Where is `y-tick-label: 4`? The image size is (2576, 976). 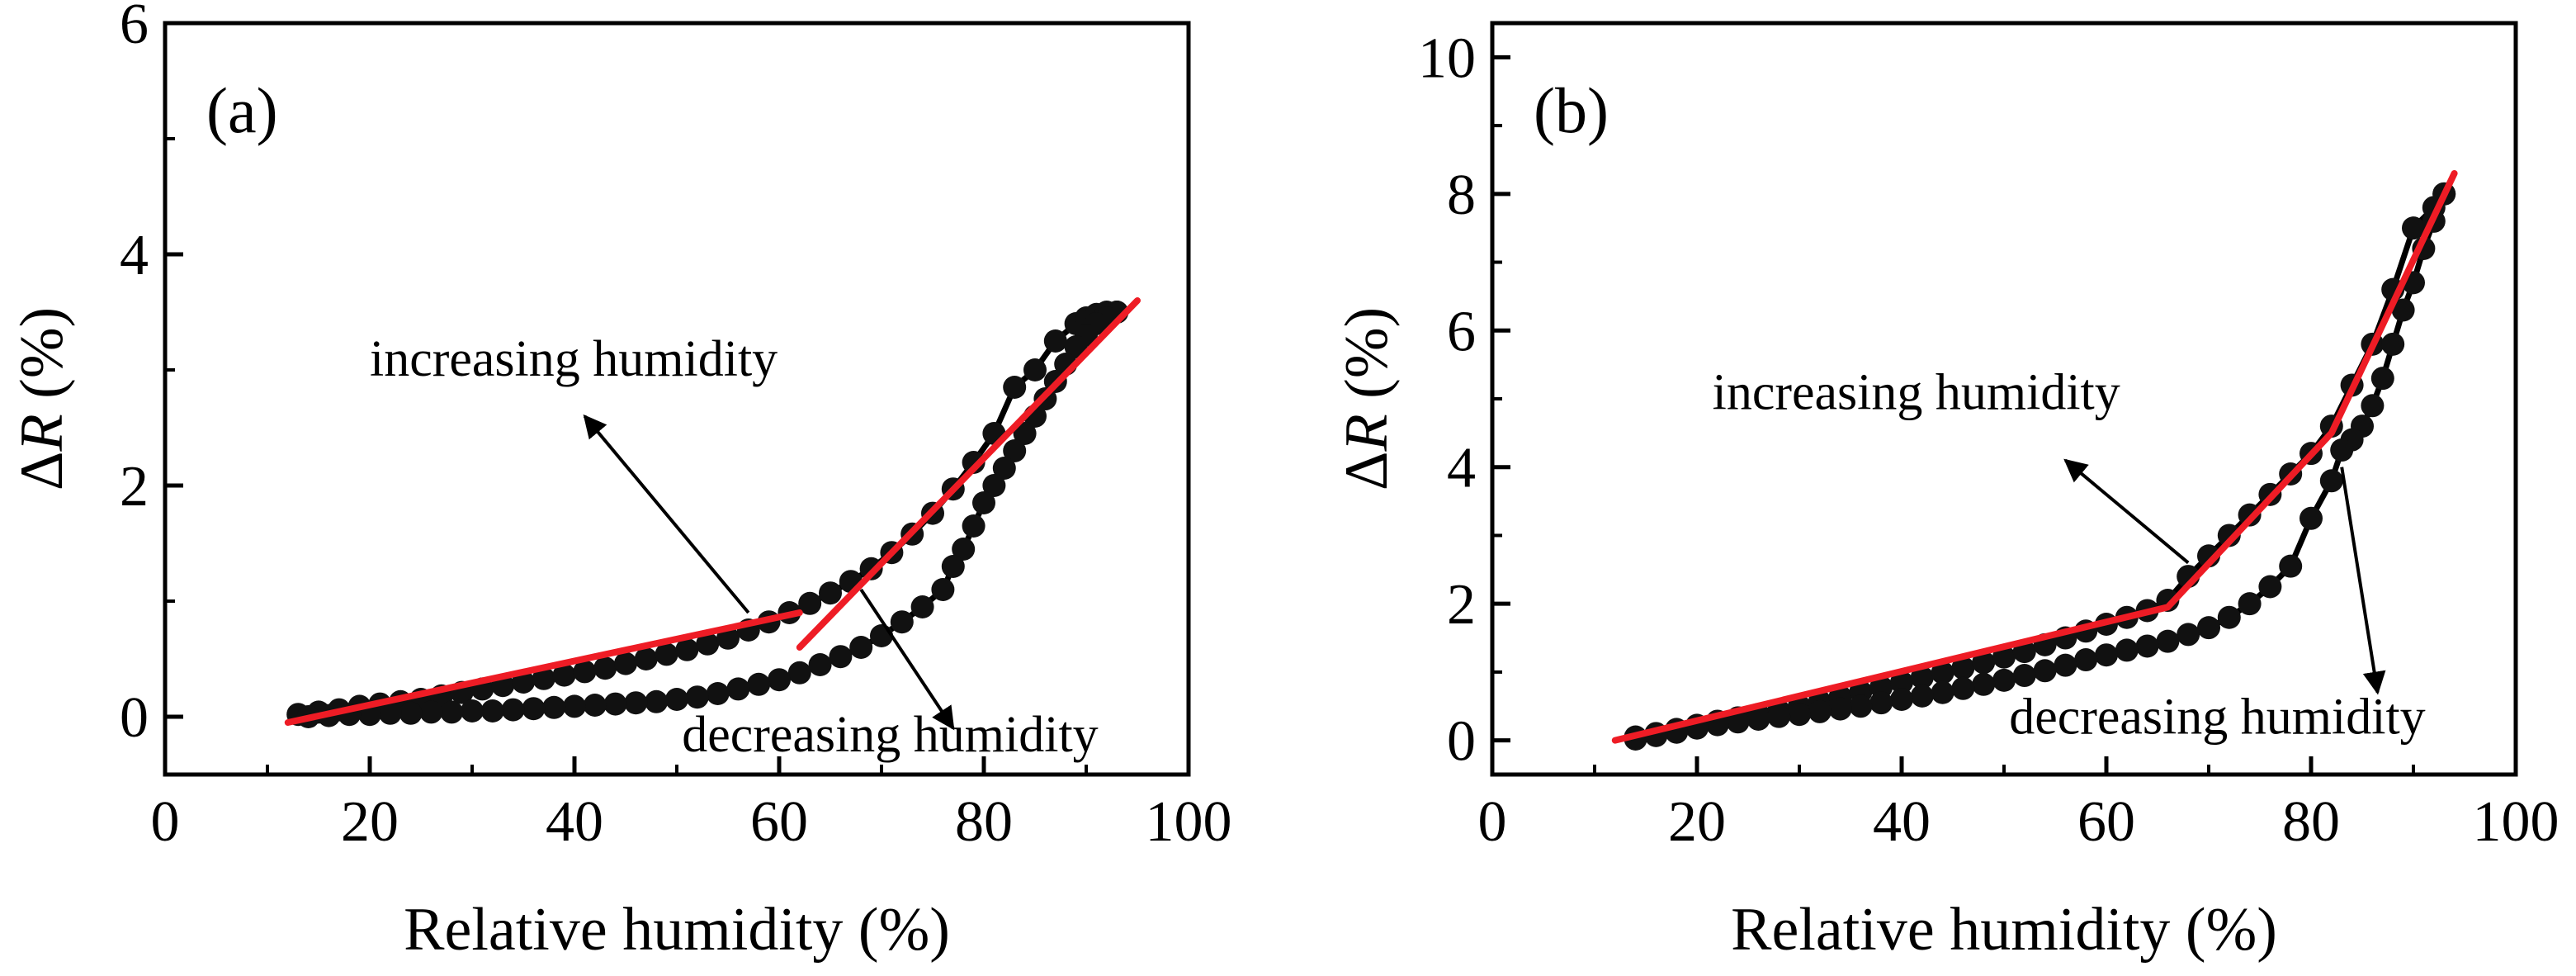 y-tick-label: 4 is located at coordinates (1461, 468).